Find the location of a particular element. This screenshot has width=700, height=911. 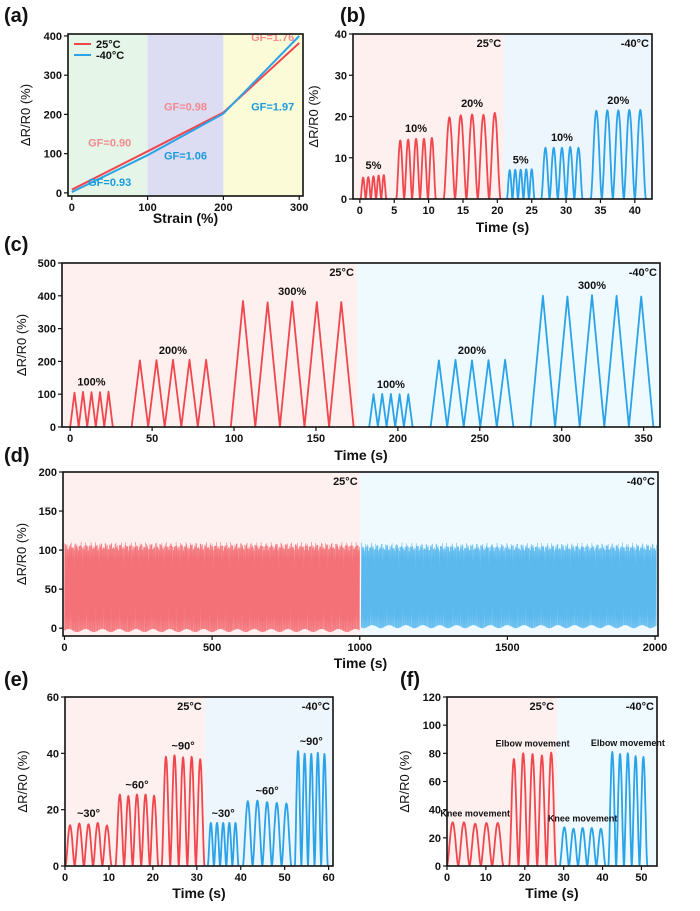

group-label: 10% is located at coordinates (562, 138).